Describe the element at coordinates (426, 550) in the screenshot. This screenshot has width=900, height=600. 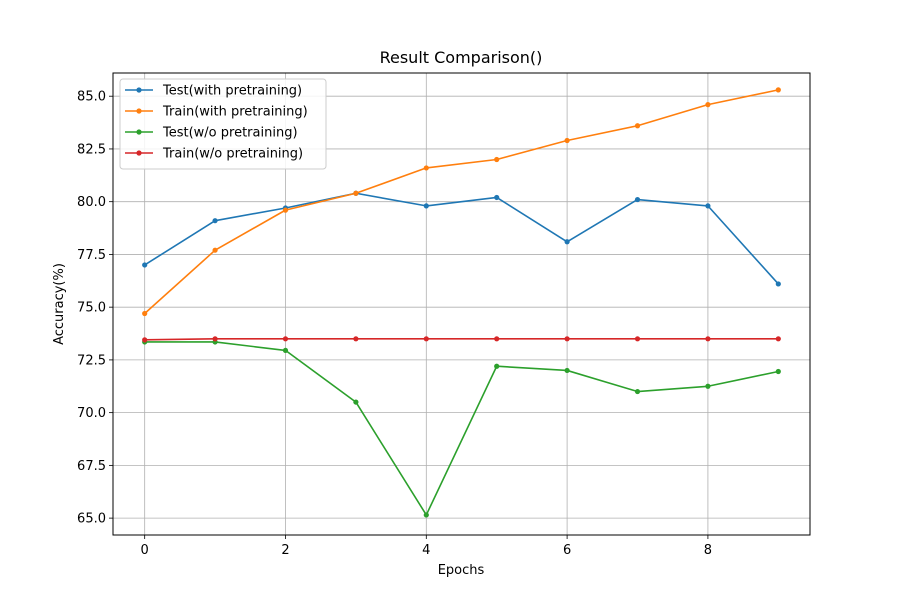
I see `x-tick-label: 4` at that location.